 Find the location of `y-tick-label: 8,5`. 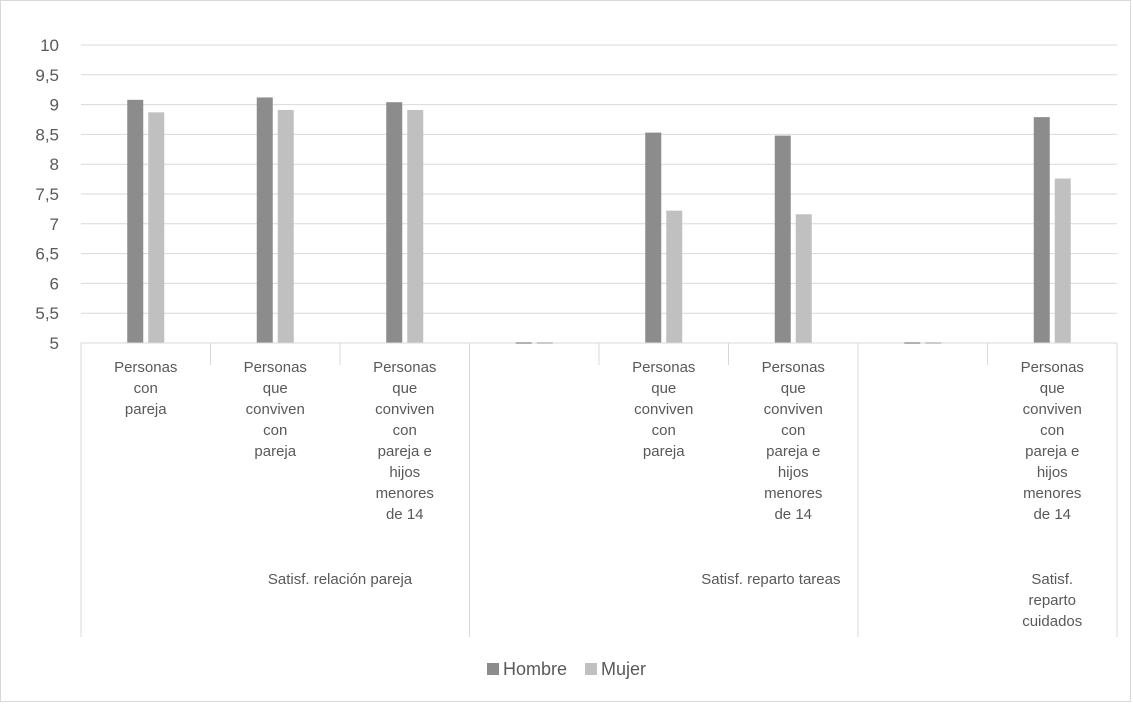

y-tick-label: 8,5 is located at coordinates (47, 134).